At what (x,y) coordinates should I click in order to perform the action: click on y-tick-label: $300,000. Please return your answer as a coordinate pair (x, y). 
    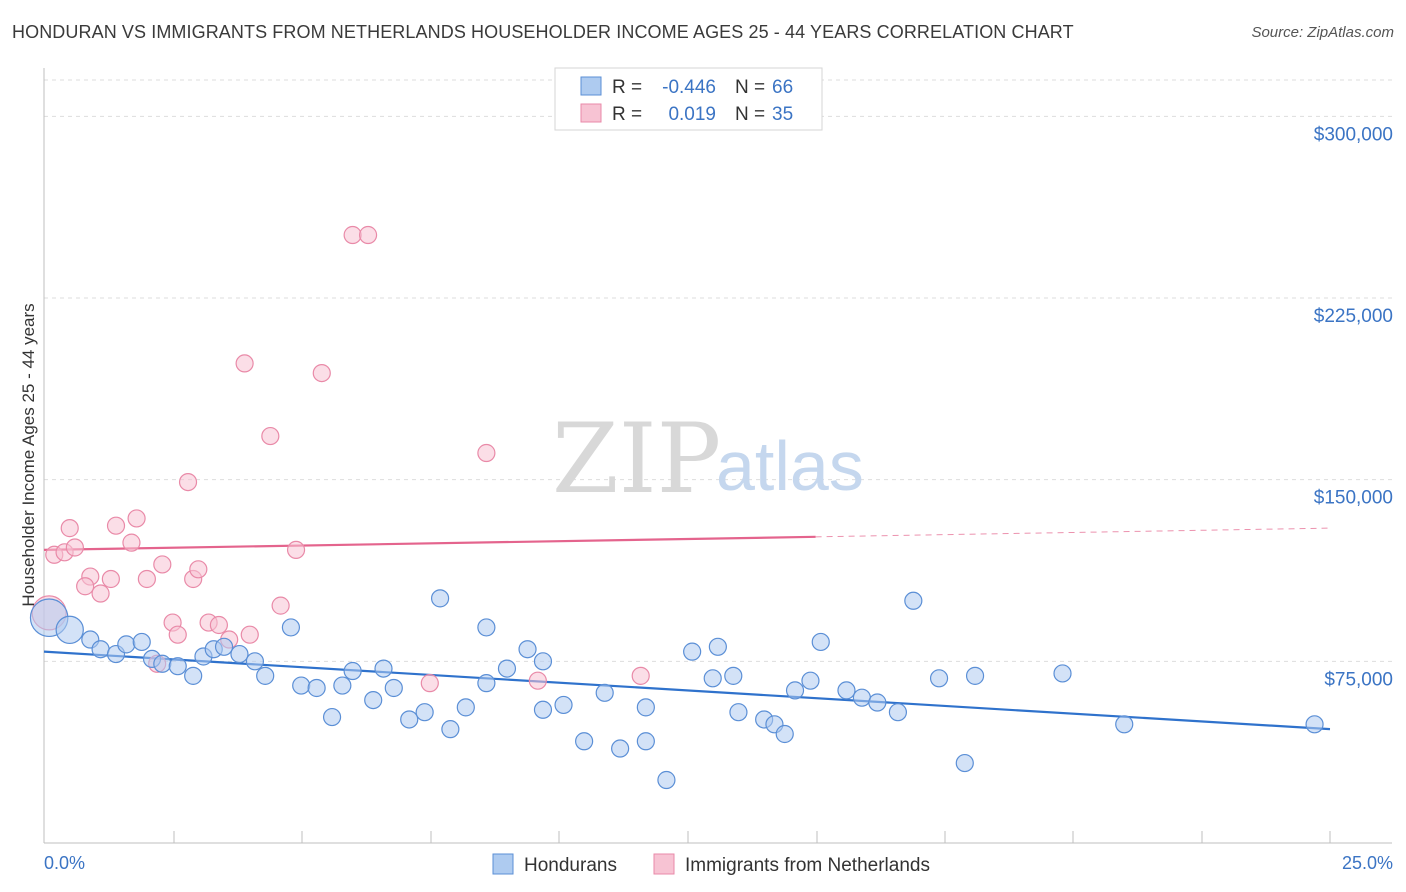
    Looking at the image, I should click on (1353, 134).